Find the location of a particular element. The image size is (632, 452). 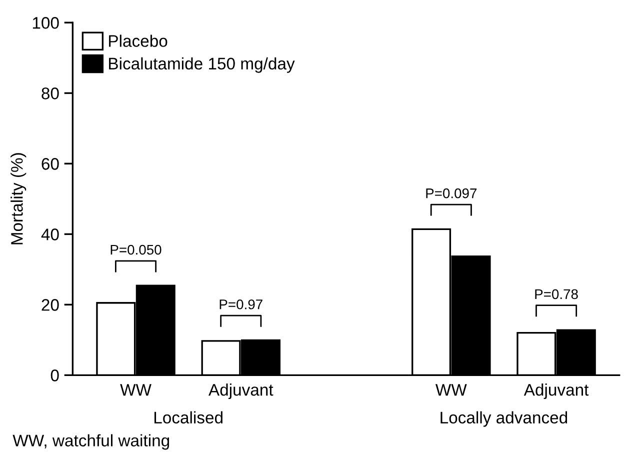

legend-label: Placebo is located at coordinates (138, 40).